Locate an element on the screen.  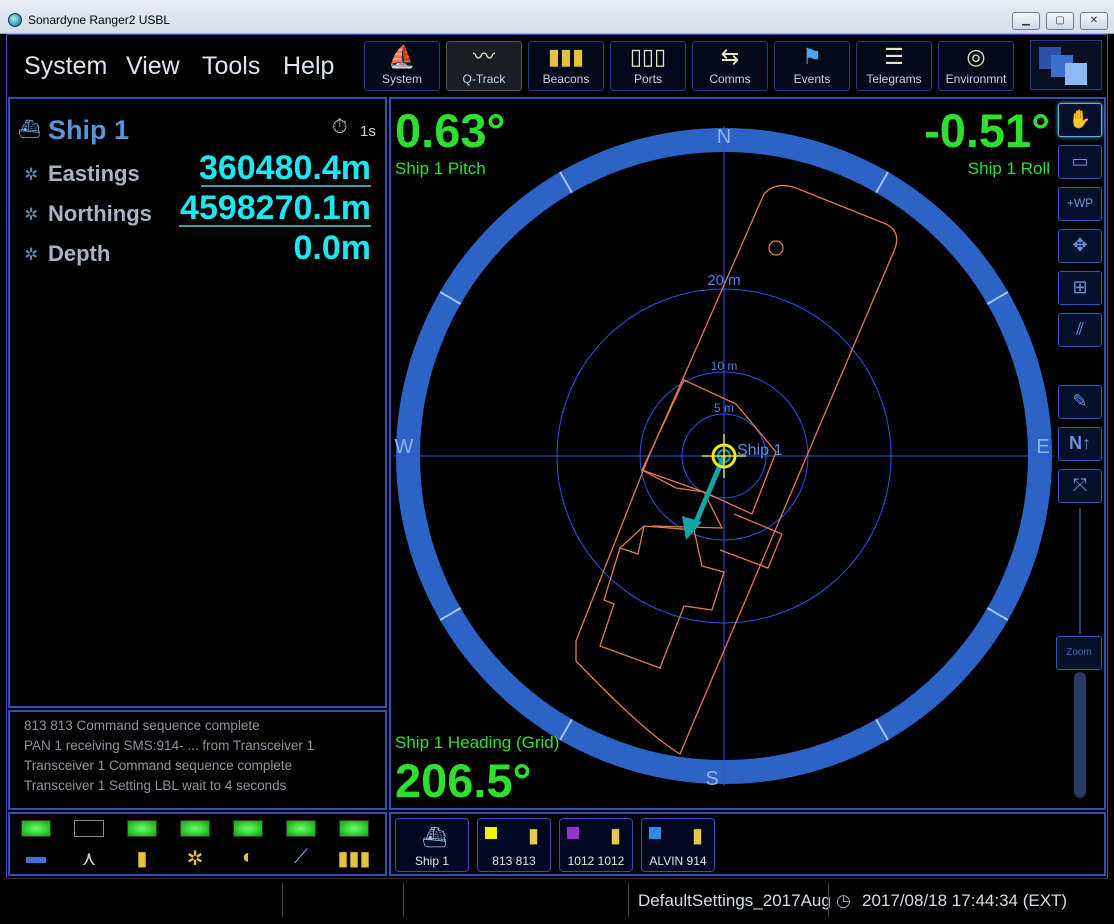
status-datetime: 2017/08/18 17:44:34 (EXT) is located at coordinates (965, 900).